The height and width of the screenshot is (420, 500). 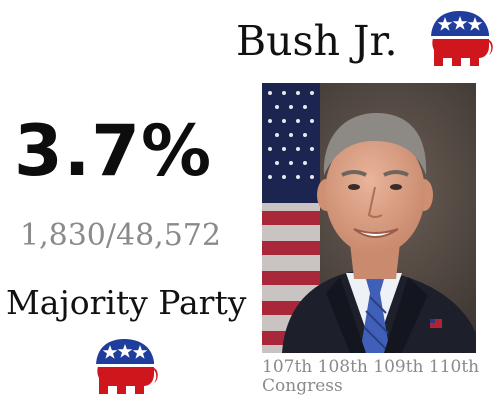 I want to click on congress-caption: 107th 108th 109th 110th Congress, so click(x=380, y=377).